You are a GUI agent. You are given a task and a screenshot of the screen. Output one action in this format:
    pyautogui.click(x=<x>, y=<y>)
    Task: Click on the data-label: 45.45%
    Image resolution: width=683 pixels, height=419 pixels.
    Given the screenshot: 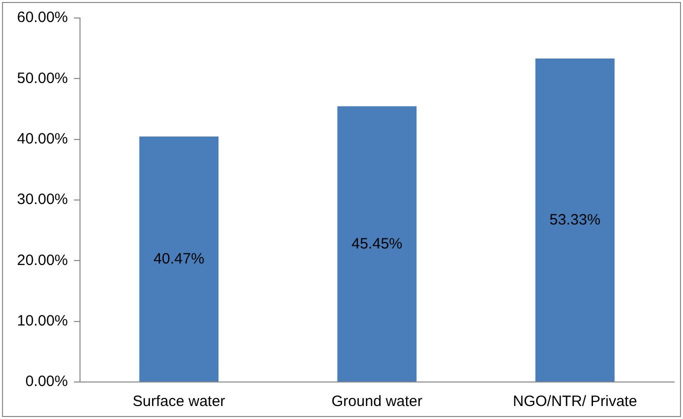 What is the action you would take?
    pyautogui.click(x=377, y=243)
    